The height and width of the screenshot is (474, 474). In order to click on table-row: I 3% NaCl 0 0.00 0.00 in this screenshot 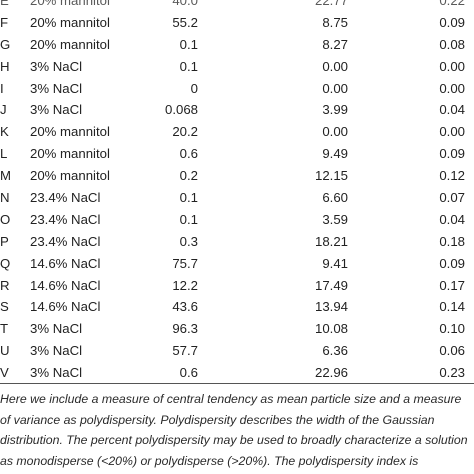, I will do `click(237, 89)`.